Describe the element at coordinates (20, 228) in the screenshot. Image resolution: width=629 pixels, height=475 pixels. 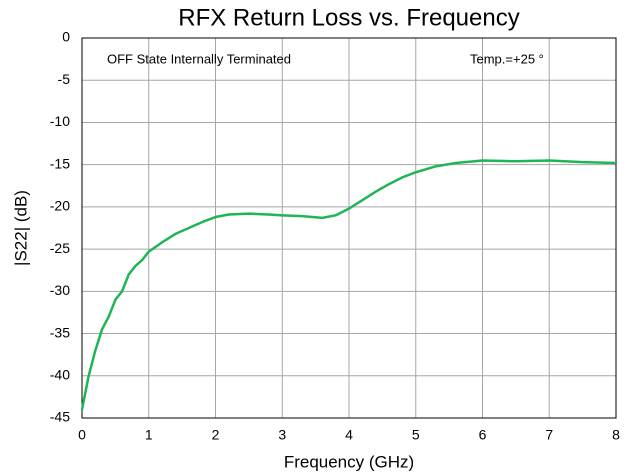
I see `y-axis-label: |S22| (dB)` at that location.